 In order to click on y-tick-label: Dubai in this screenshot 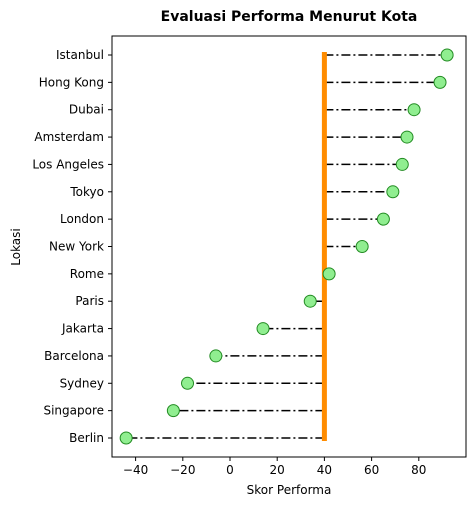, I will do `click(86, 110)`.